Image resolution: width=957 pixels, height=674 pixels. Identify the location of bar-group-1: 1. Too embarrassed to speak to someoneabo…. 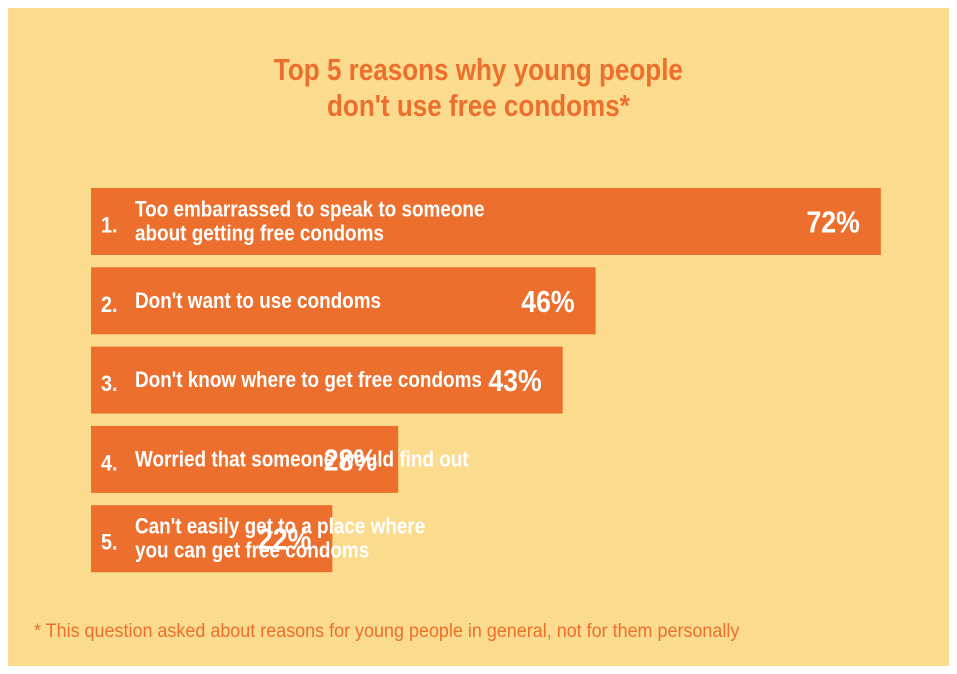
(486, 221).